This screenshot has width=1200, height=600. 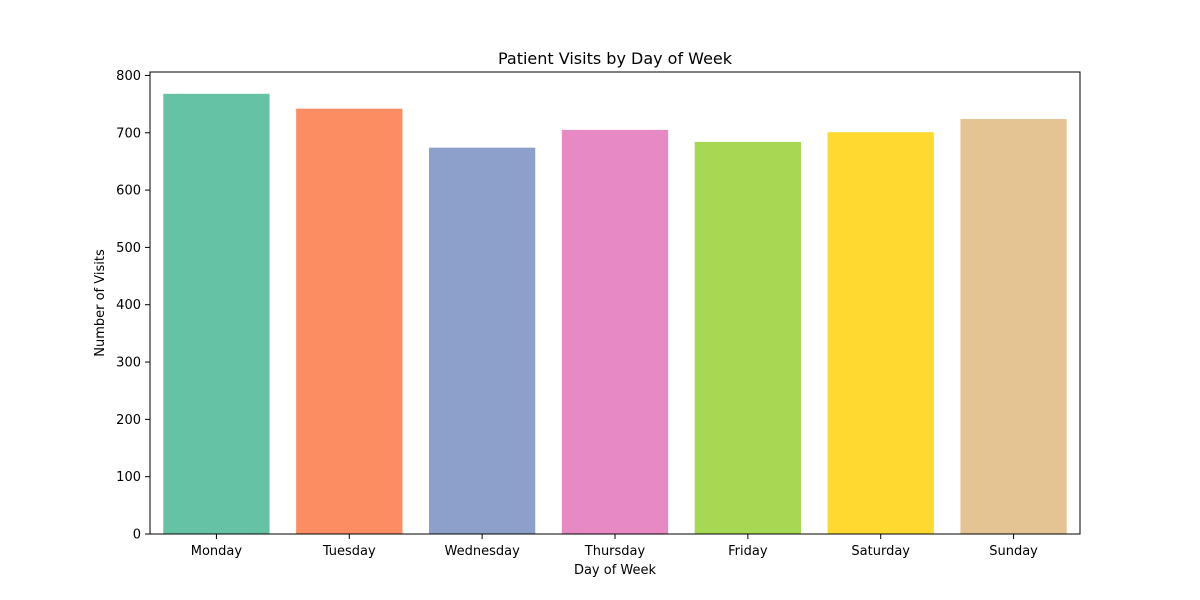 I want to click on x-tick-label: Thursday, so click(x=615, y=551).